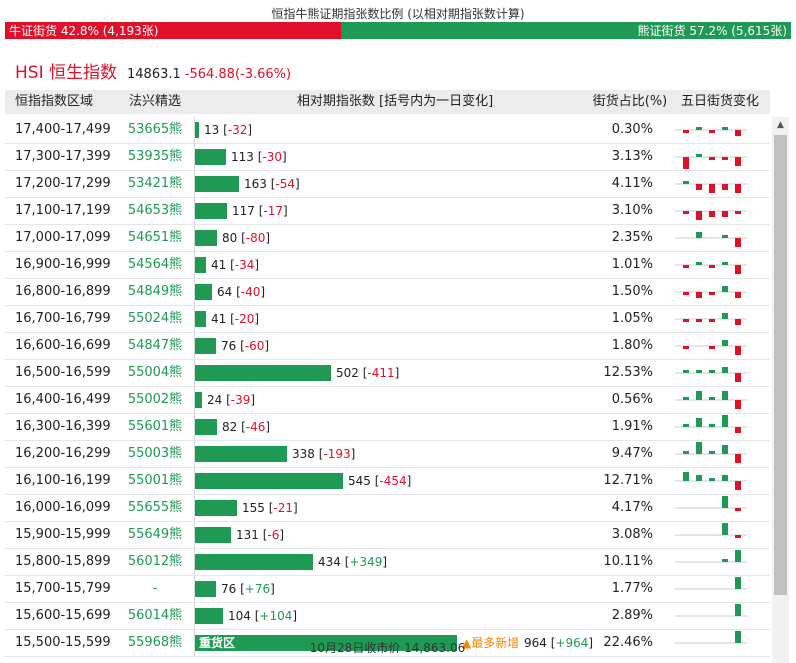 The width and height of the screenshot is (796, 663). I want to click on contracts-delta: +349, so click(366, 562).